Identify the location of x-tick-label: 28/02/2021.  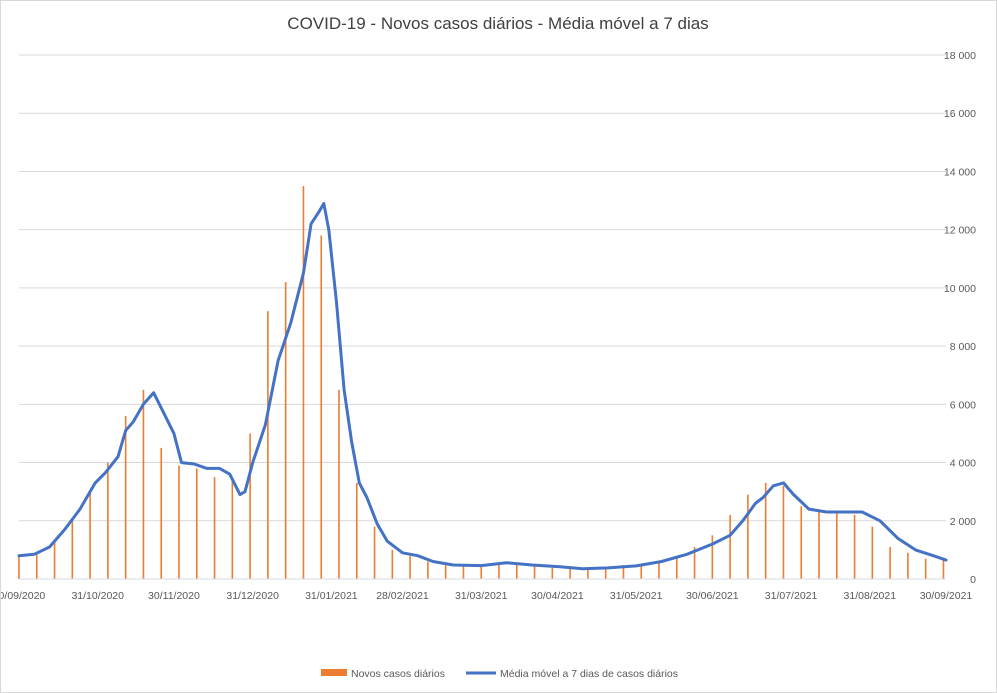
(402, 596).